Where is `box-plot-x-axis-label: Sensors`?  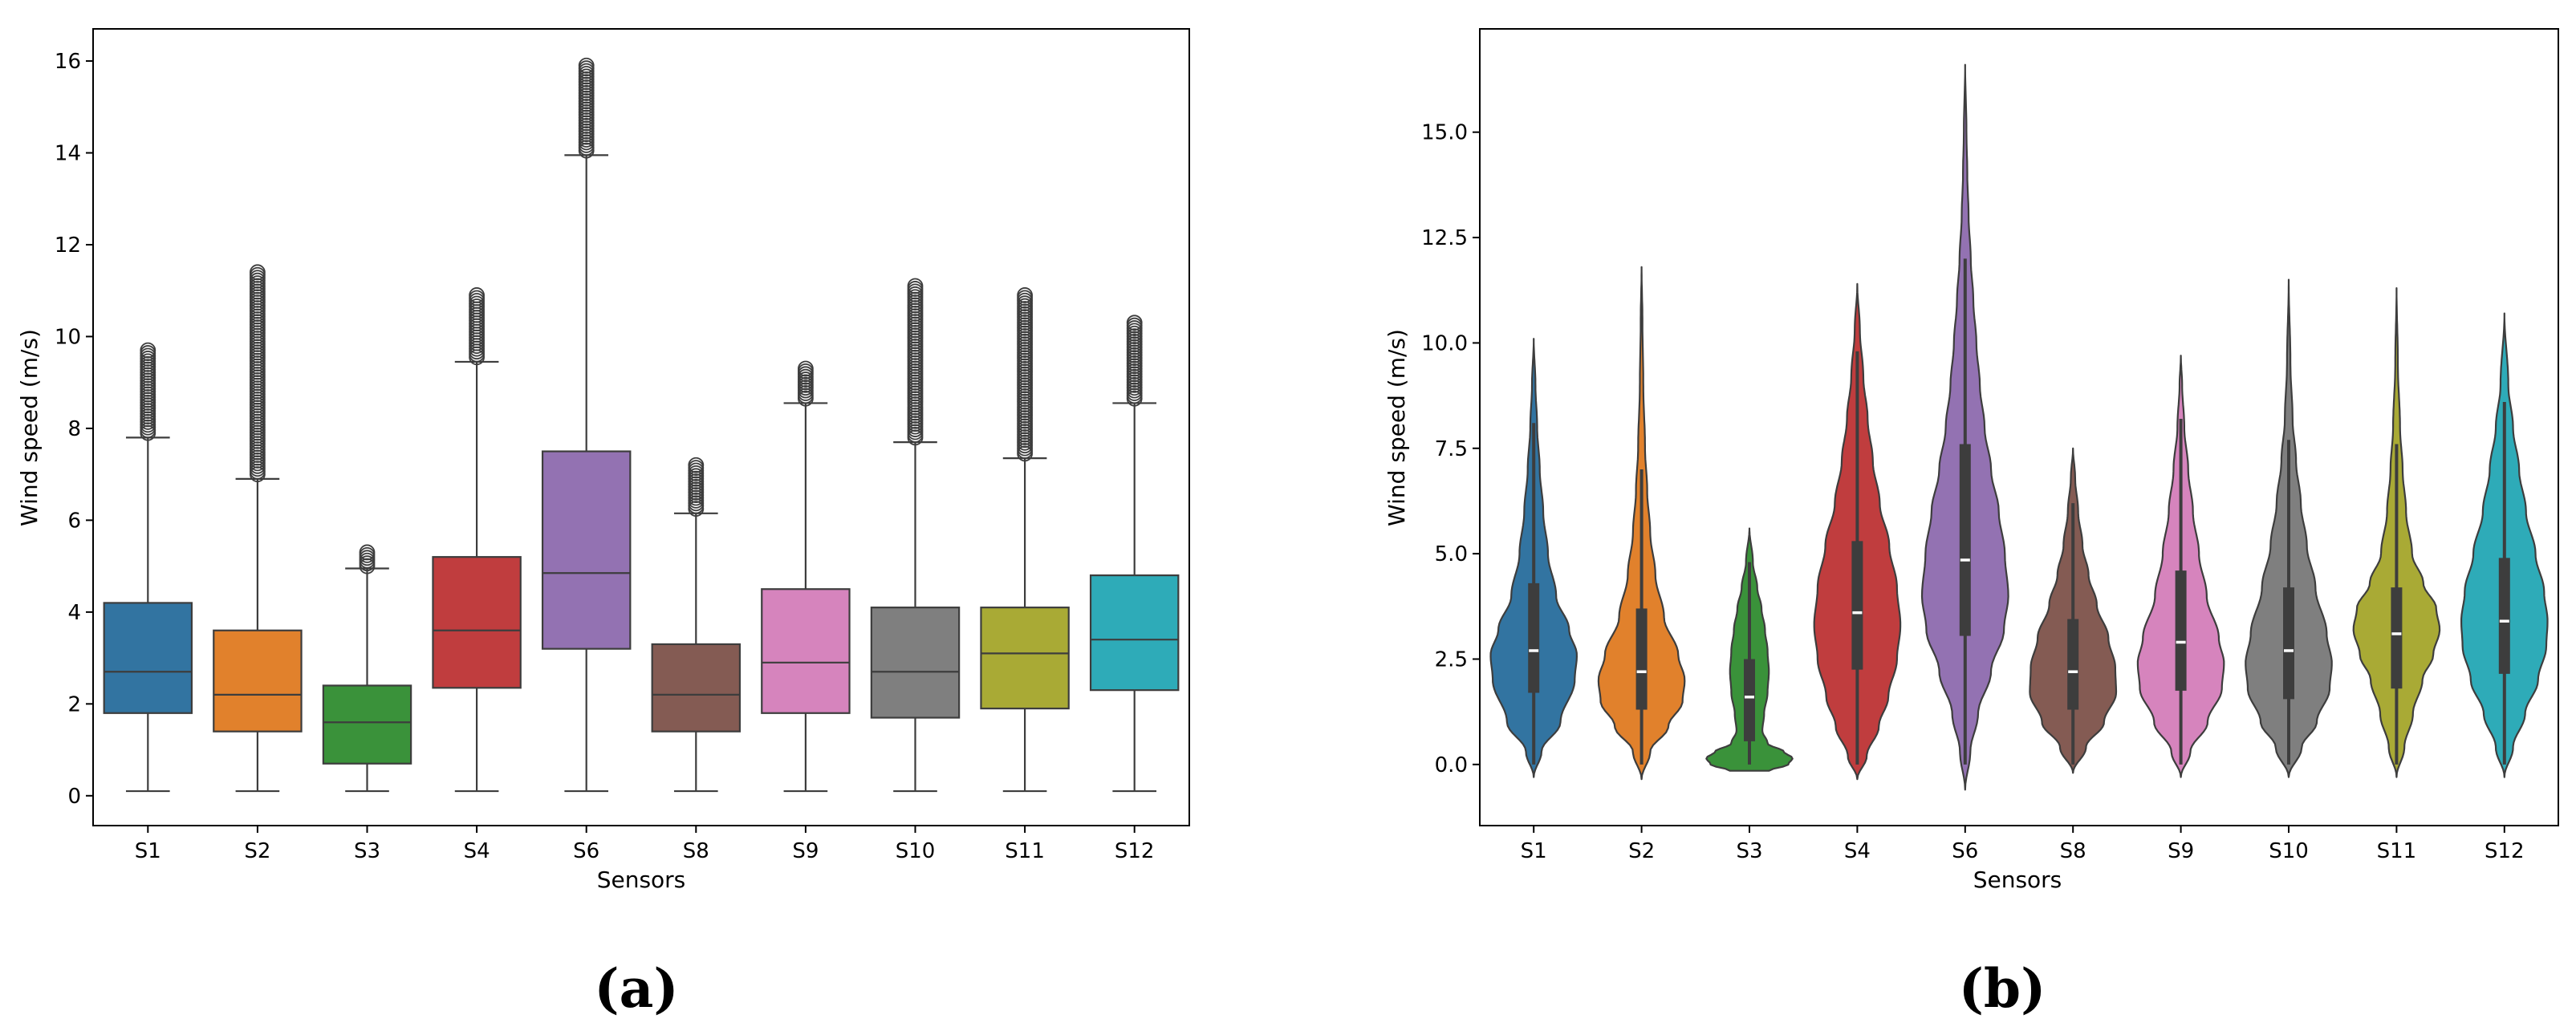 box-plot-x-axis-label: Sensors is located at coordinates (641, 880).